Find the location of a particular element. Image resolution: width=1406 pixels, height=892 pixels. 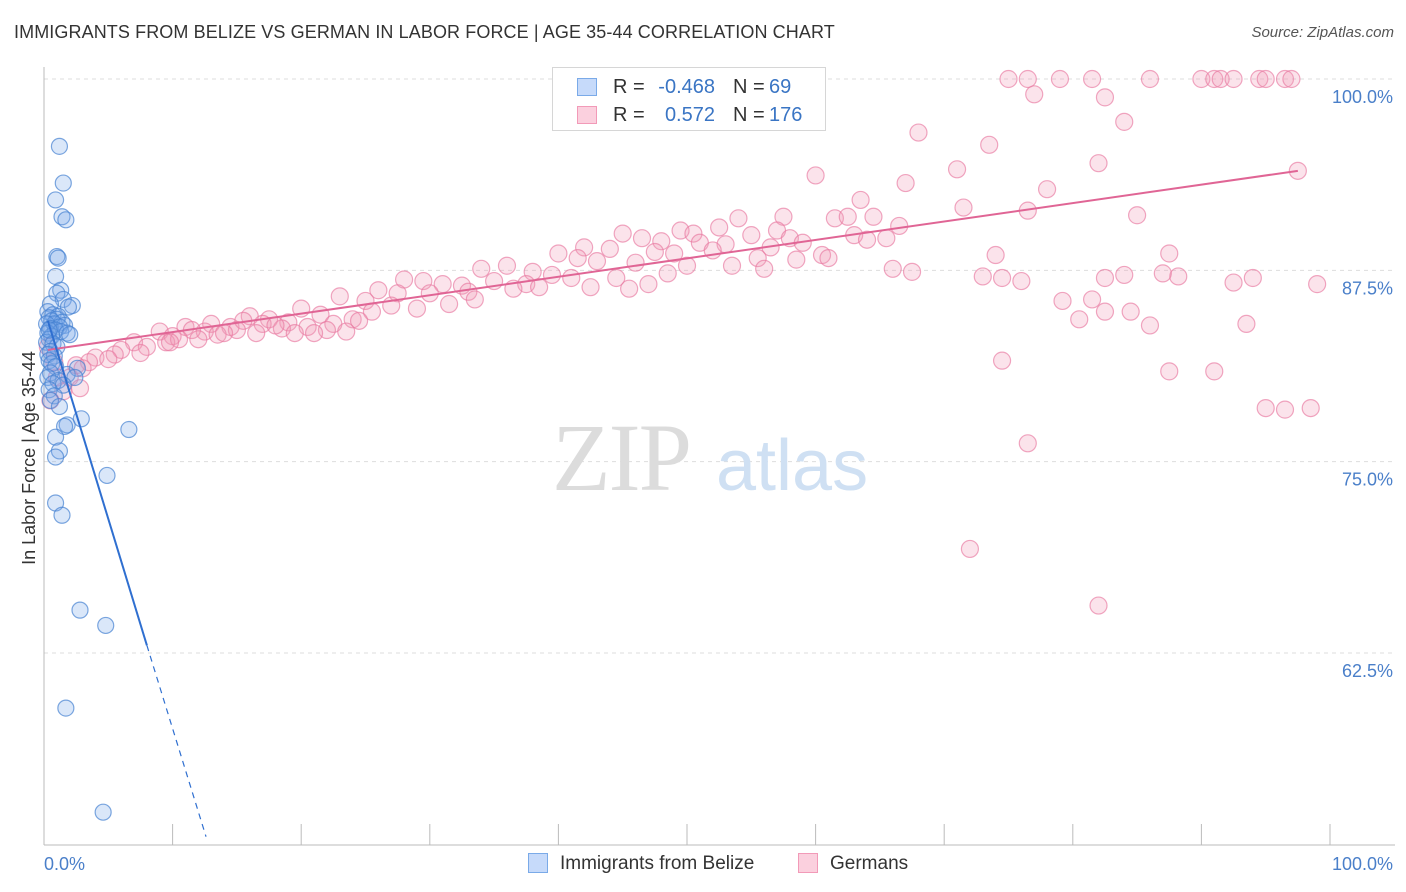

legend-swatch-pink is located at coordinates (587, 115).